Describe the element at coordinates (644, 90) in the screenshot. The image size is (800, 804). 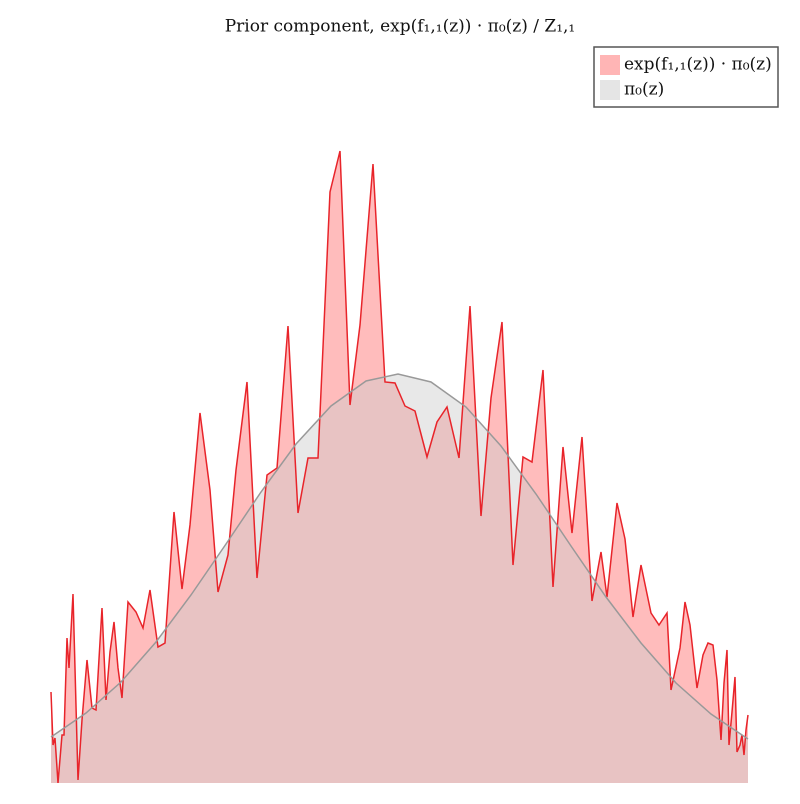
I see `legend-label: π₀(z)` at that location.